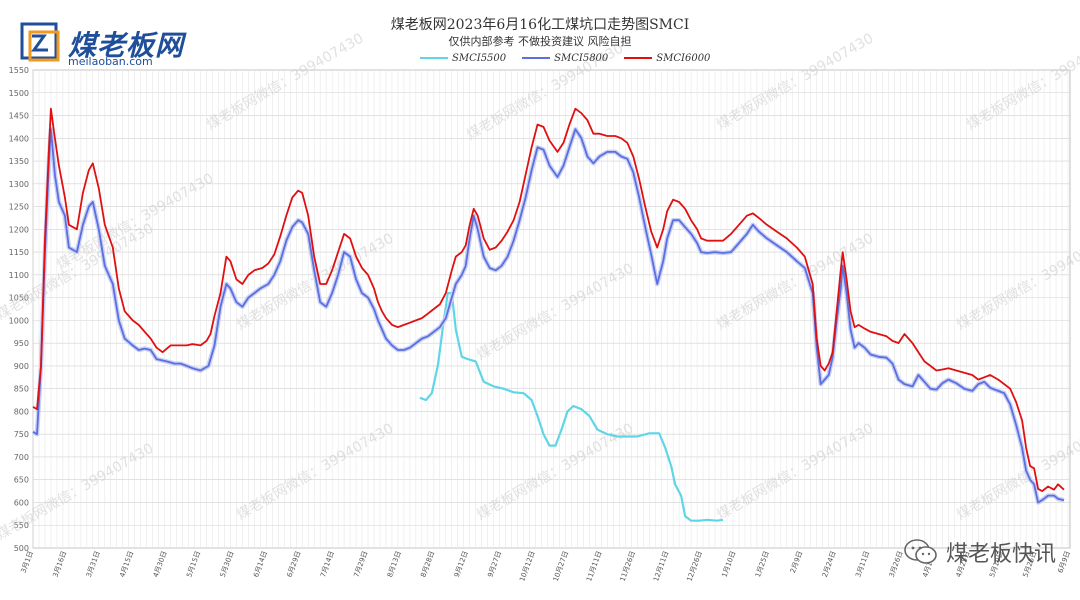  What do you see at coordinates (327, 564) in the screenshot?
I see `x-tick-label: 7月14日` at bounding box center [327, 564].